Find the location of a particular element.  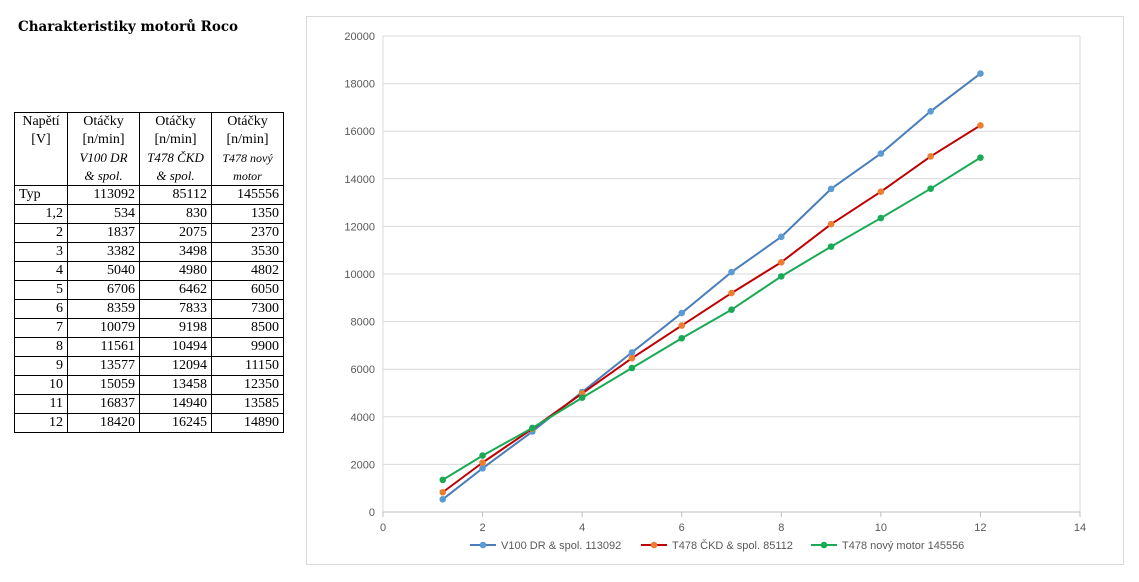

voltage-cell: 5 is located at coordinates (41, 290).